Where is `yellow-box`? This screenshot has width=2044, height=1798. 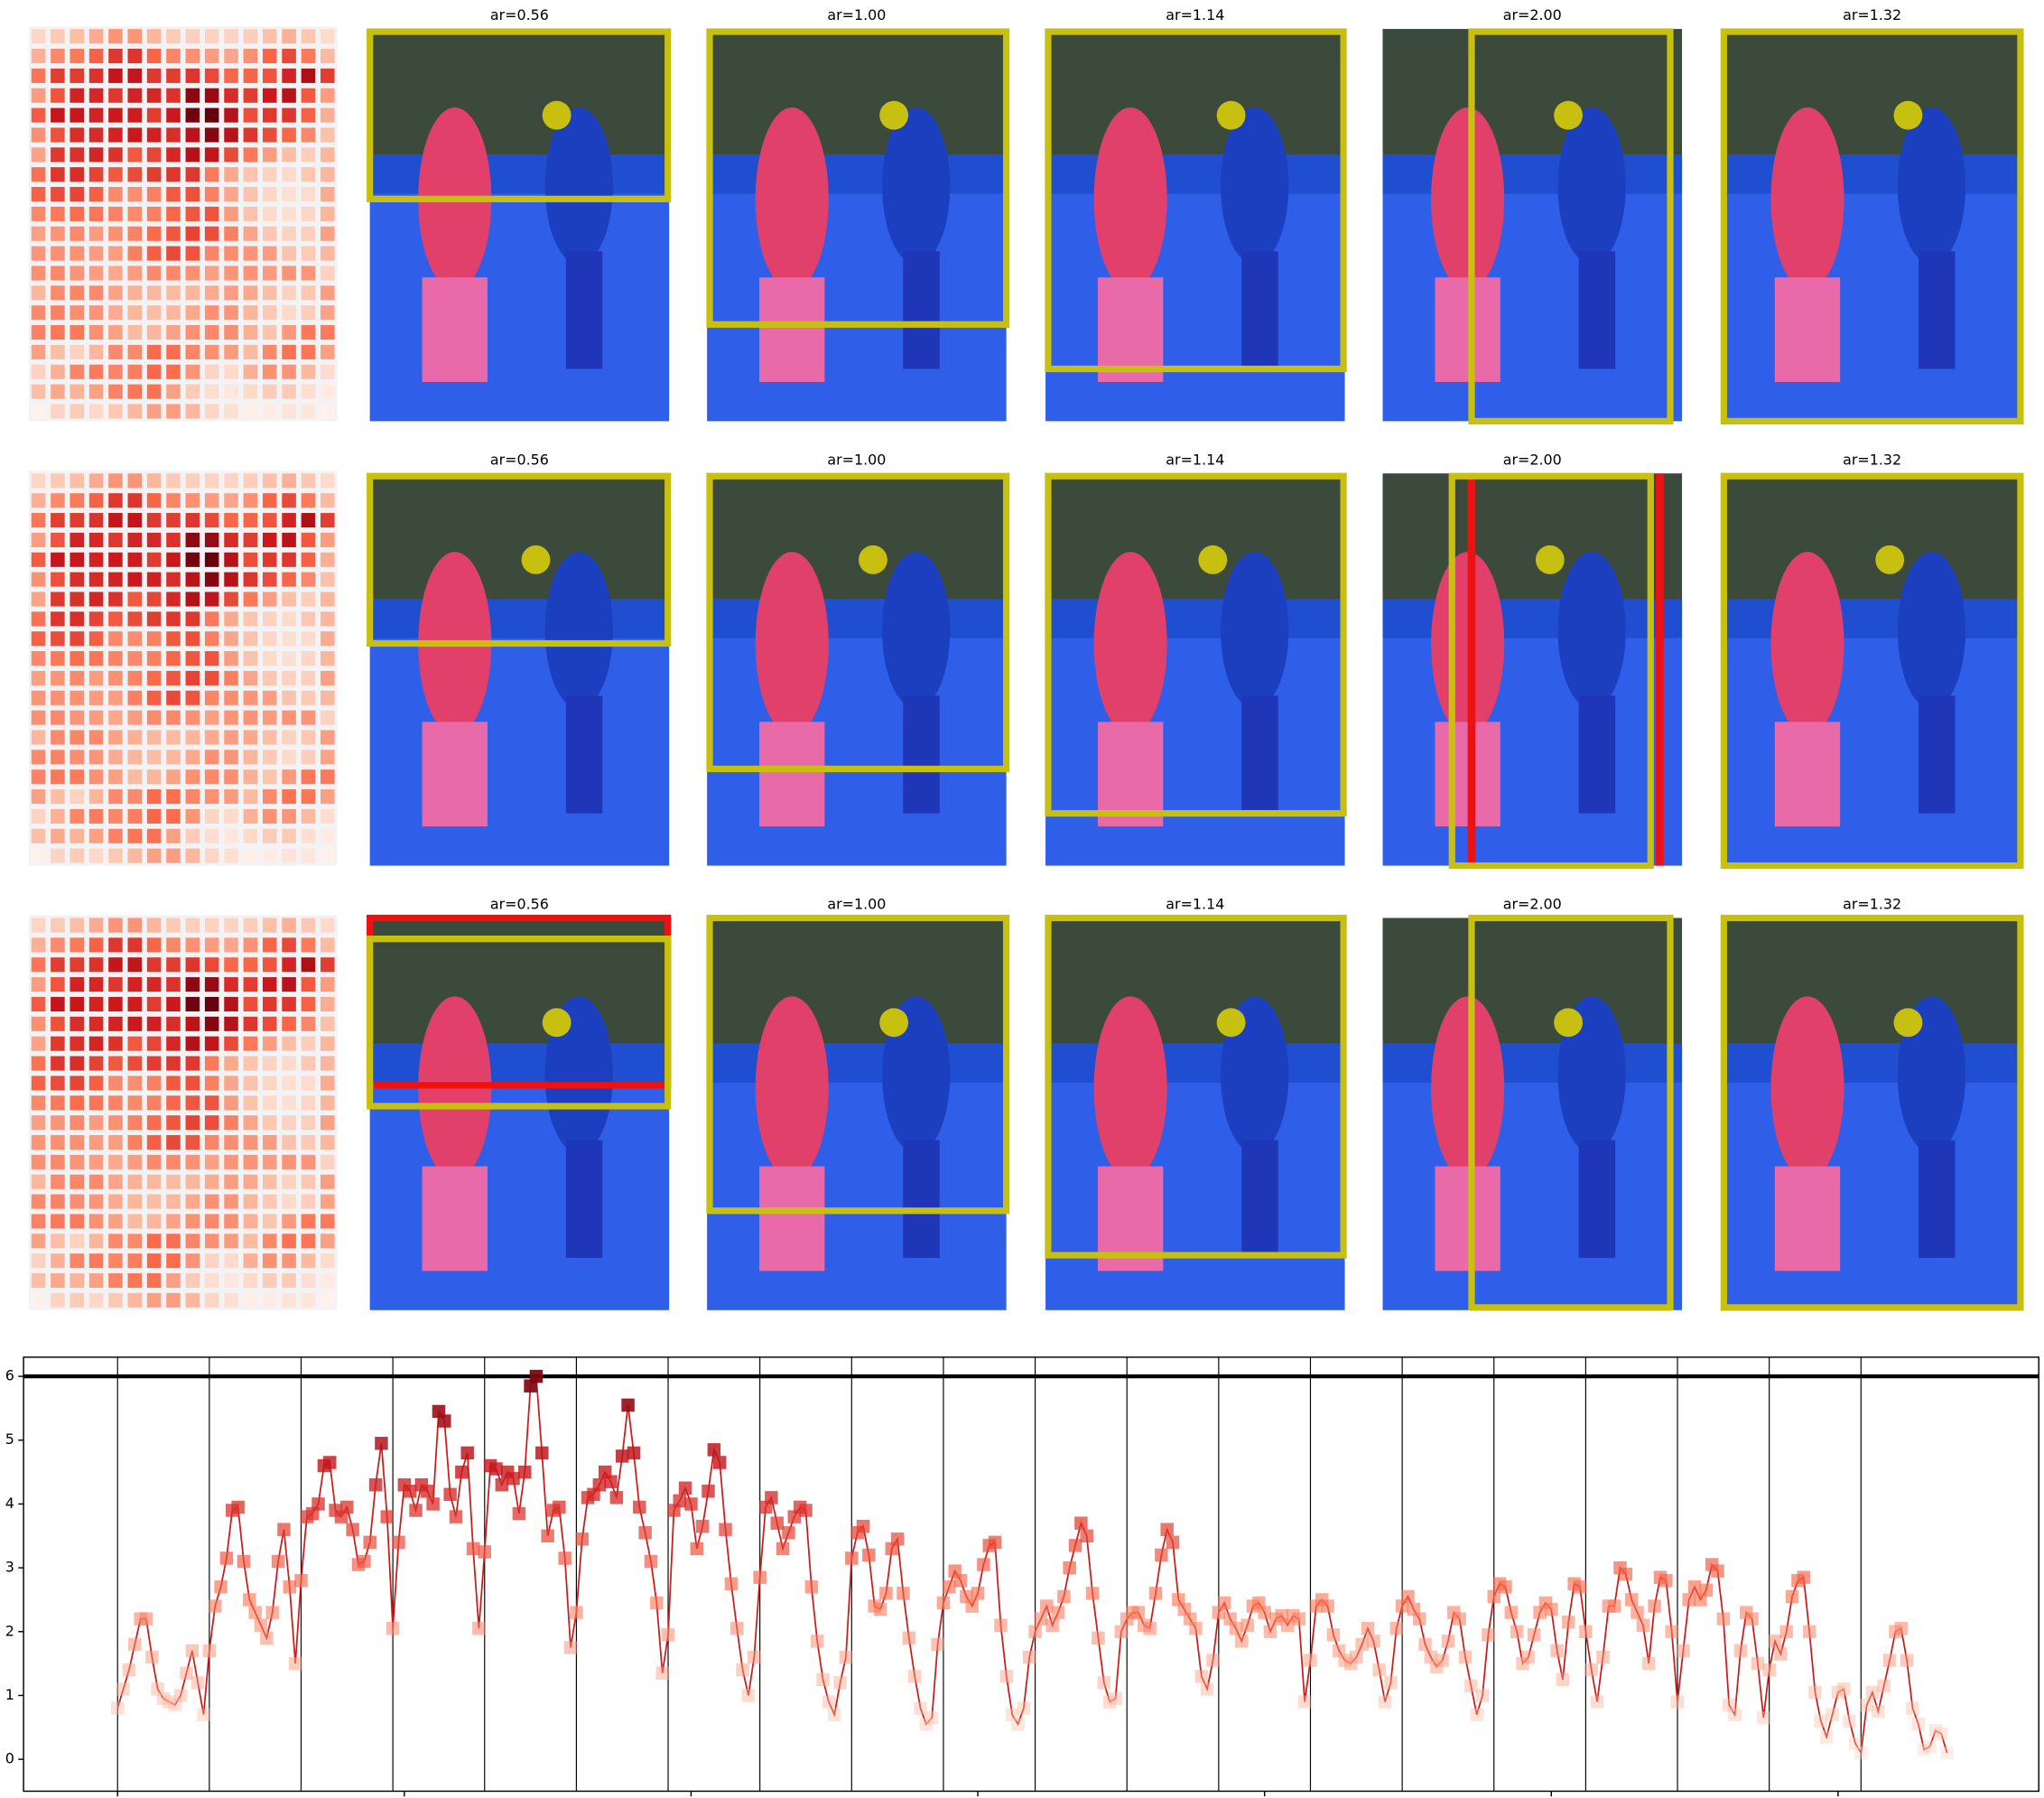
yellow-box is located at coordinates (1872, 671).